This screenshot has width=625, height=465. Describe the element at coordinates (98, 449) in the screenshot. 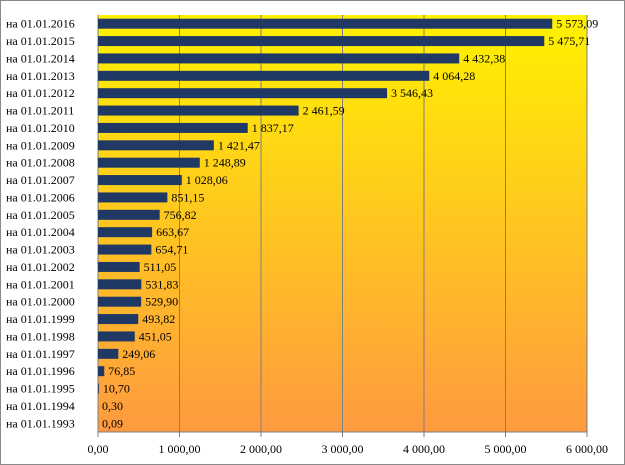

I see `x-tick-label: 0,00` at that location.